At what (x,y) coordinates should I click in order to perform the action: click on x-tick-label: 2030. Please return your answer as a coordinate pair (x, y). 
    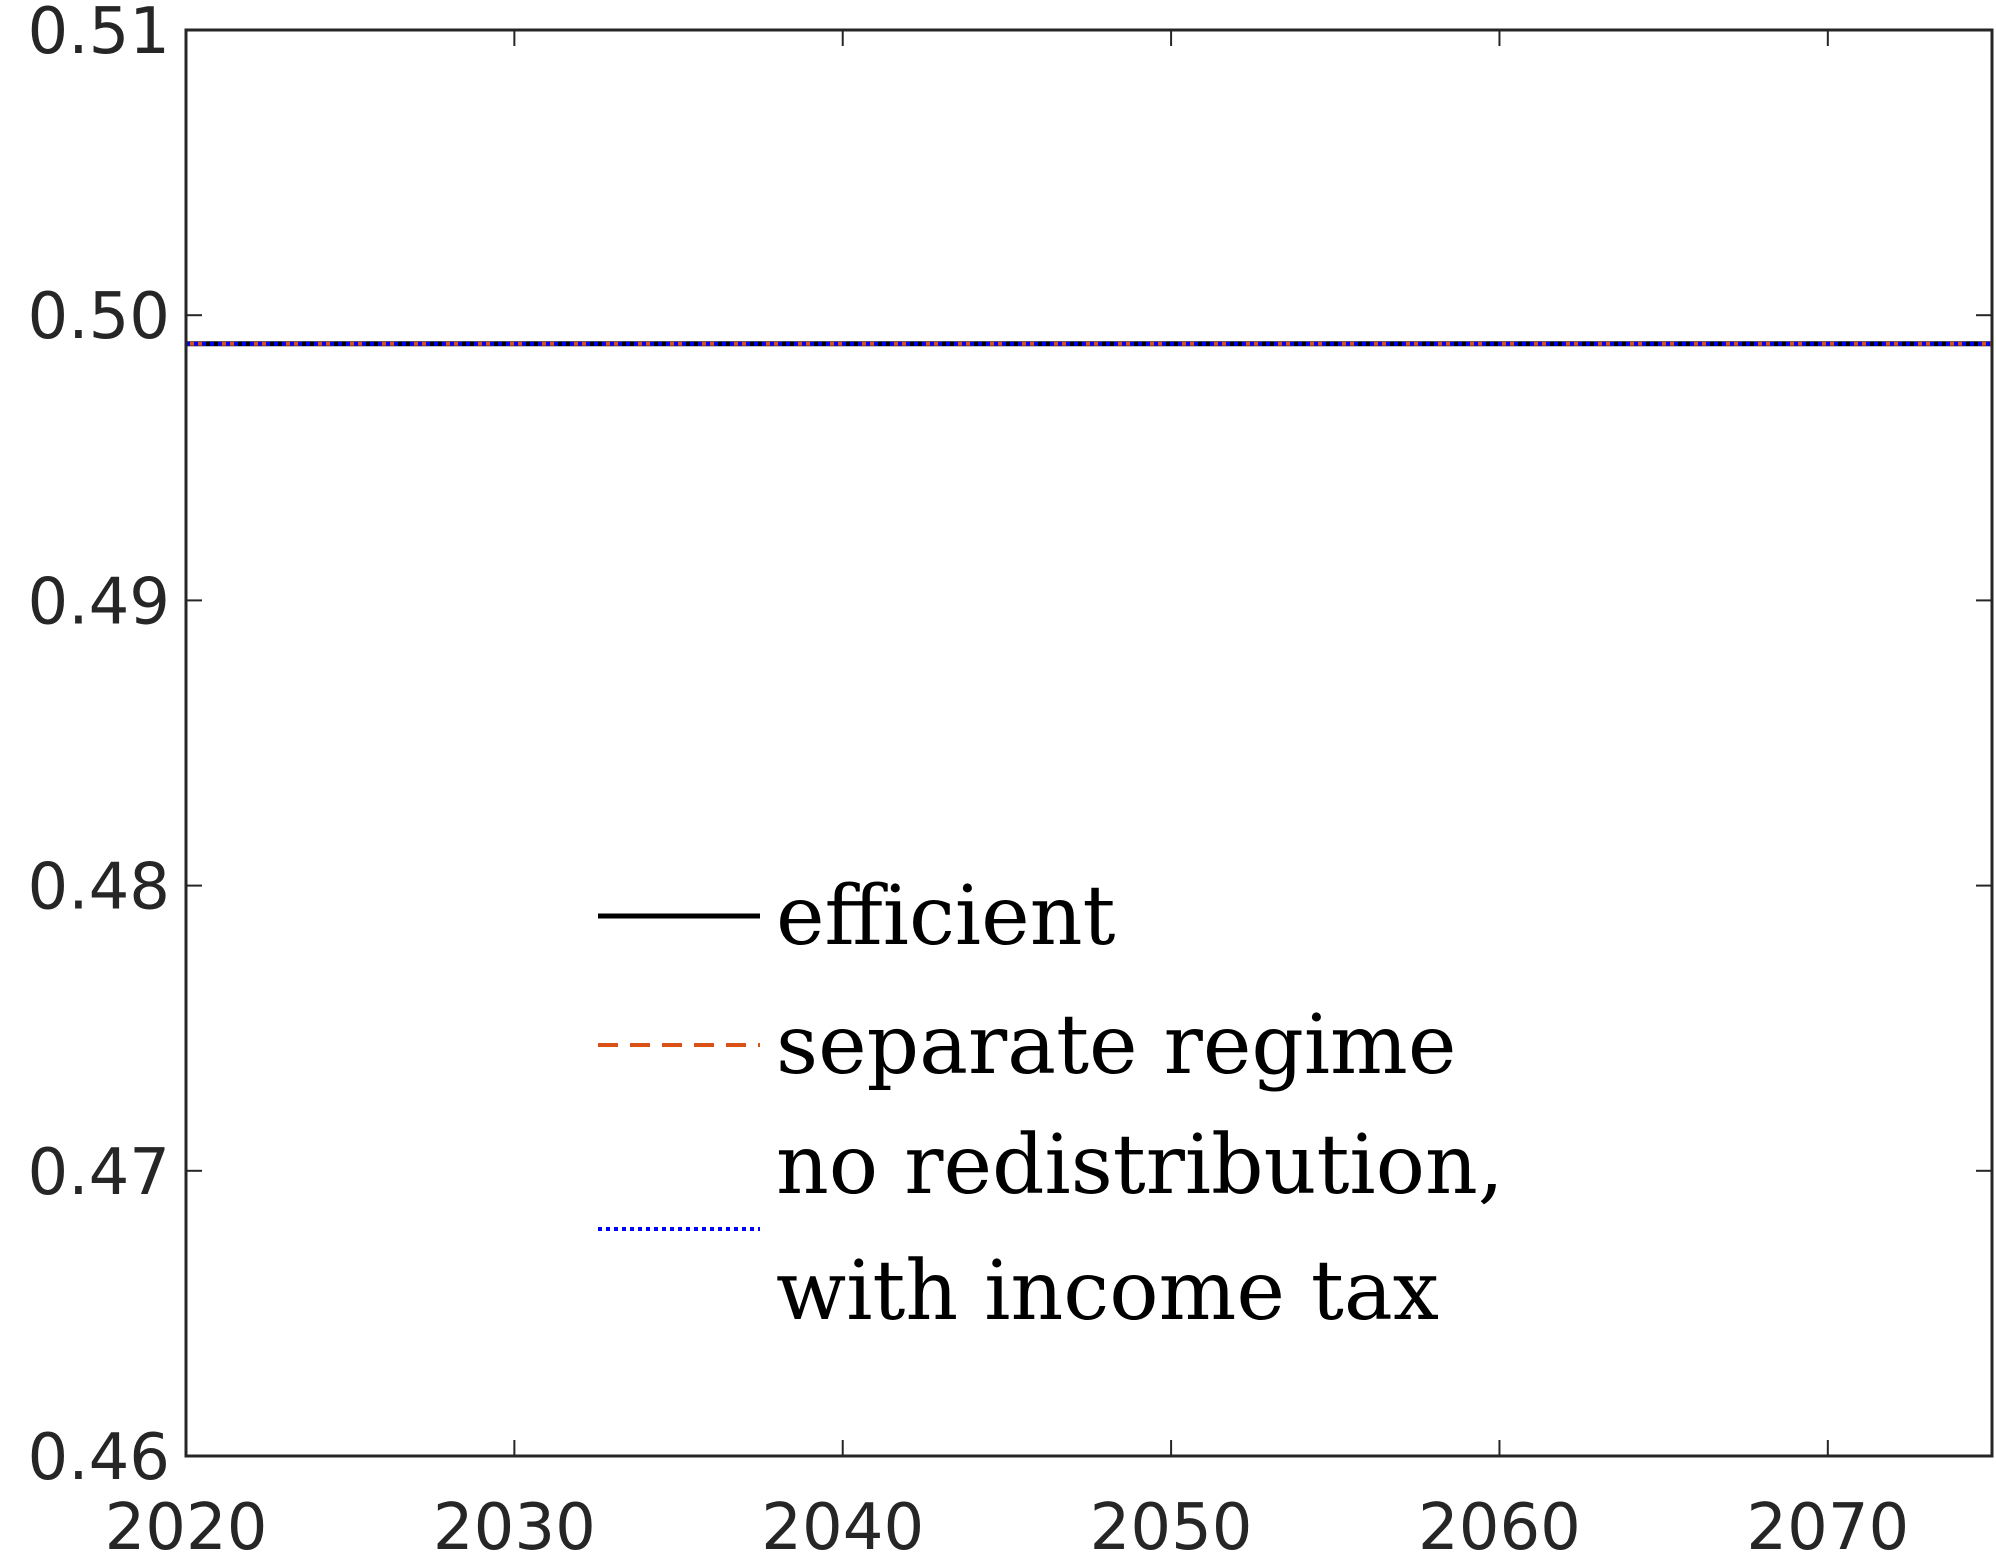
    Looking at the image, I should click on (514, 1522).